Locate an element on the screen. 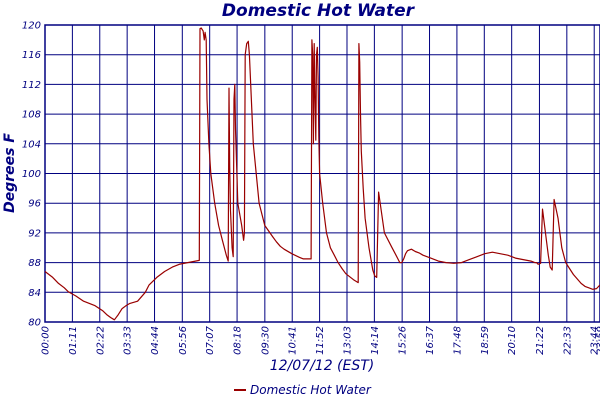 Image resolution: width=600 pixels, height=400 pixels. x-tick-label: 23:59 is located at coordinates (598, 340).